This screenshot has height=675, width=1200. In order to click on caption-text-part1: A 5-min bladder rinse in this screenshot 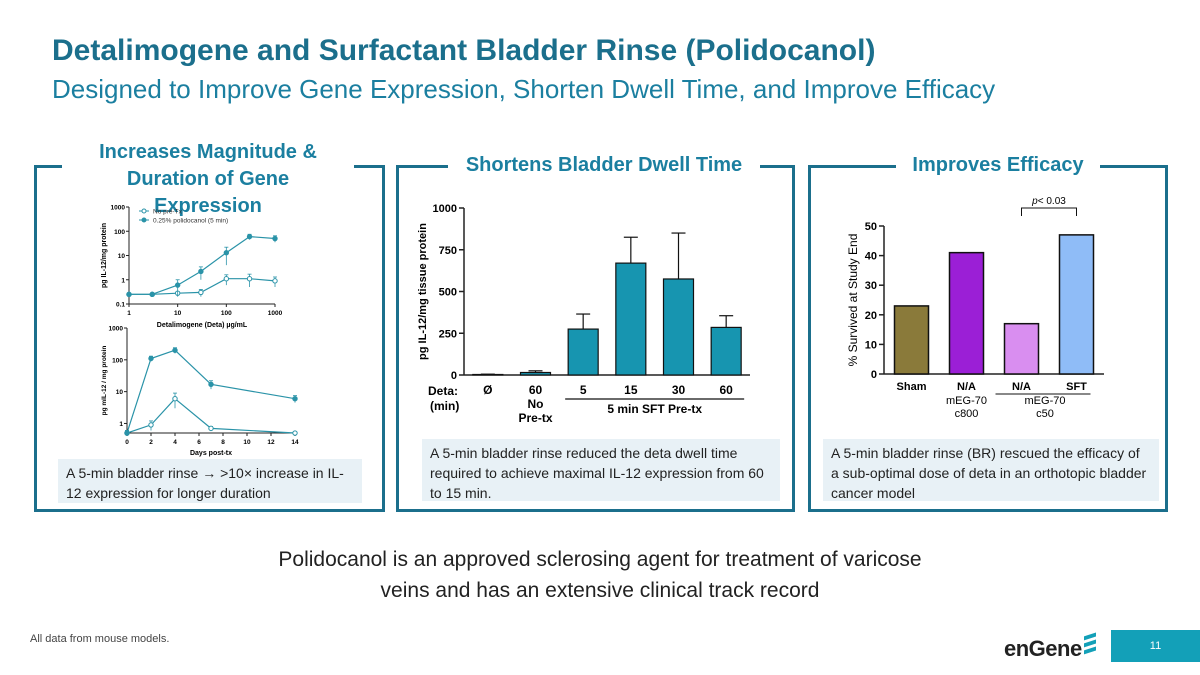, I will do `click(134, 473)`.